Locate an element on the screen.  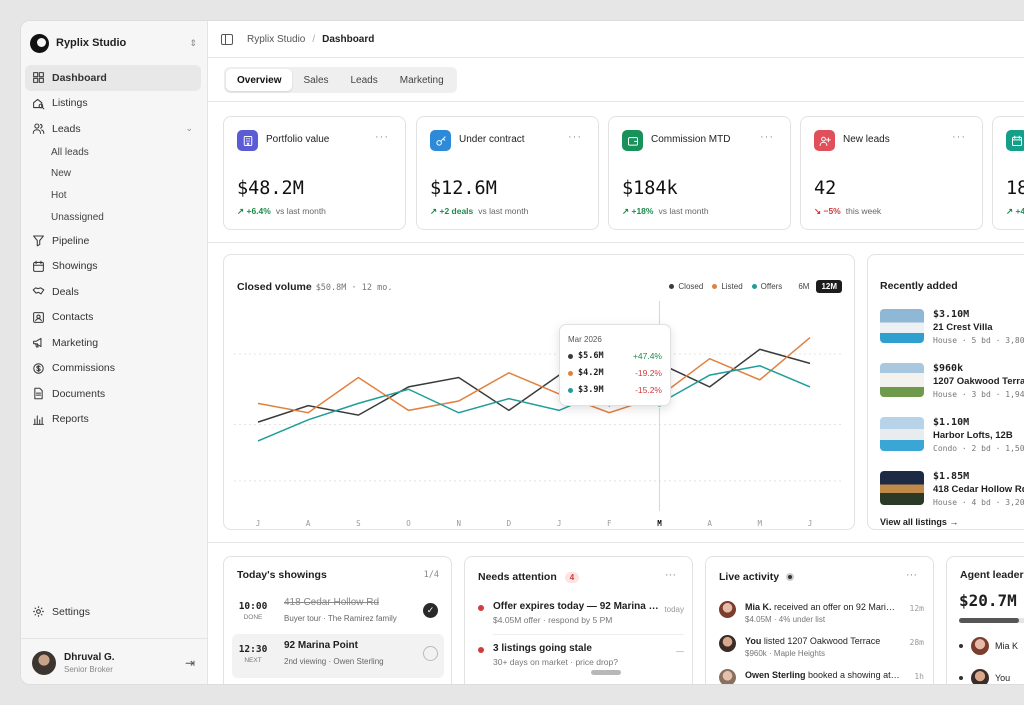
workspace-switcher: Ryplix Studio ⇕ is located at coordinates (115, 43).